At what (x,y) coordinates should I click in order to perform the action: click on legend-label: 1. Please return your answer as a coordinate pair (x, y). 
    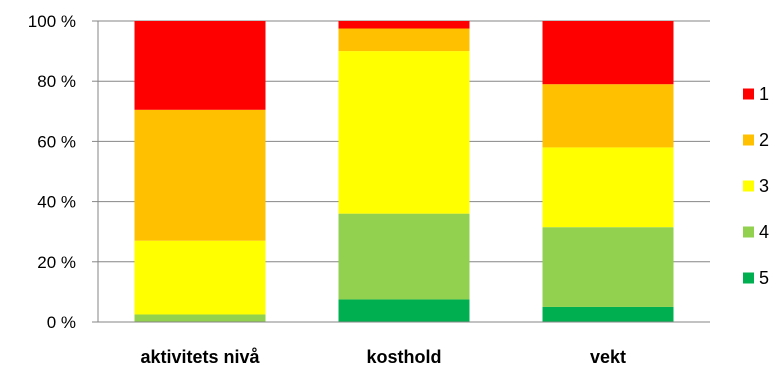
    Looking at the image, I should click on (764, 94).